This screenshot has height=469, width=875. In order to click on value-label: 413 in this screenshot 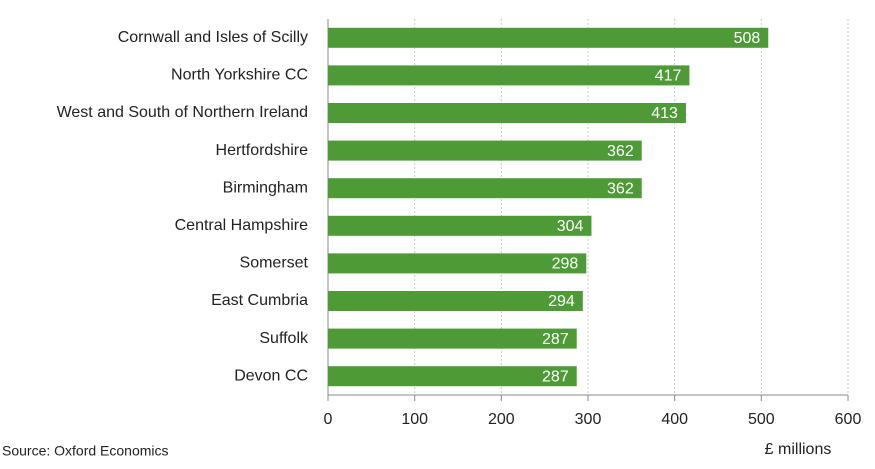, I will do `click(664, 113)`.